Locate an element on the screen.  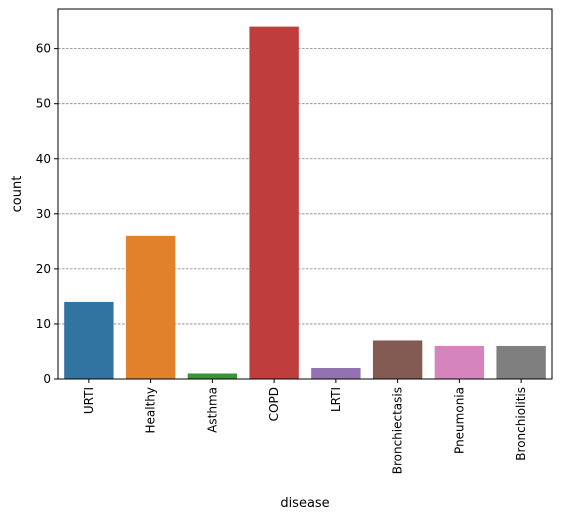
bar-urti is located at coordinates (89, 340).